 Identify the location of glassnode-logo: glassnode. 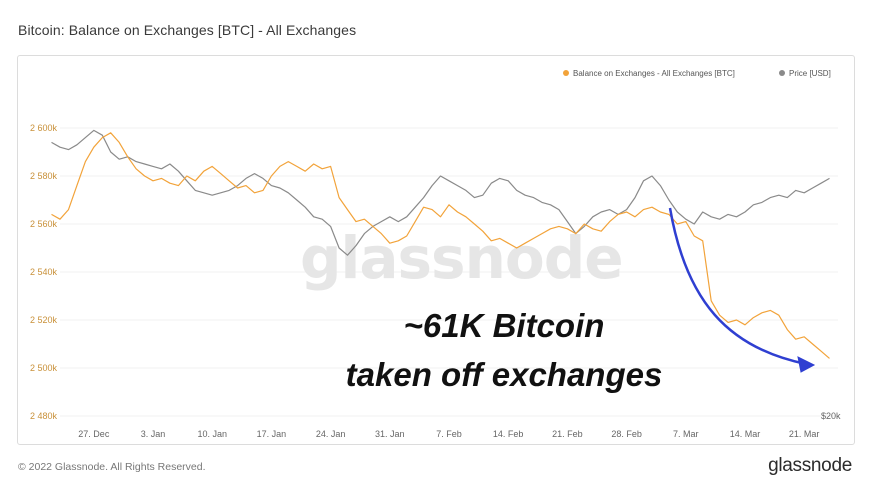
(810, 465).